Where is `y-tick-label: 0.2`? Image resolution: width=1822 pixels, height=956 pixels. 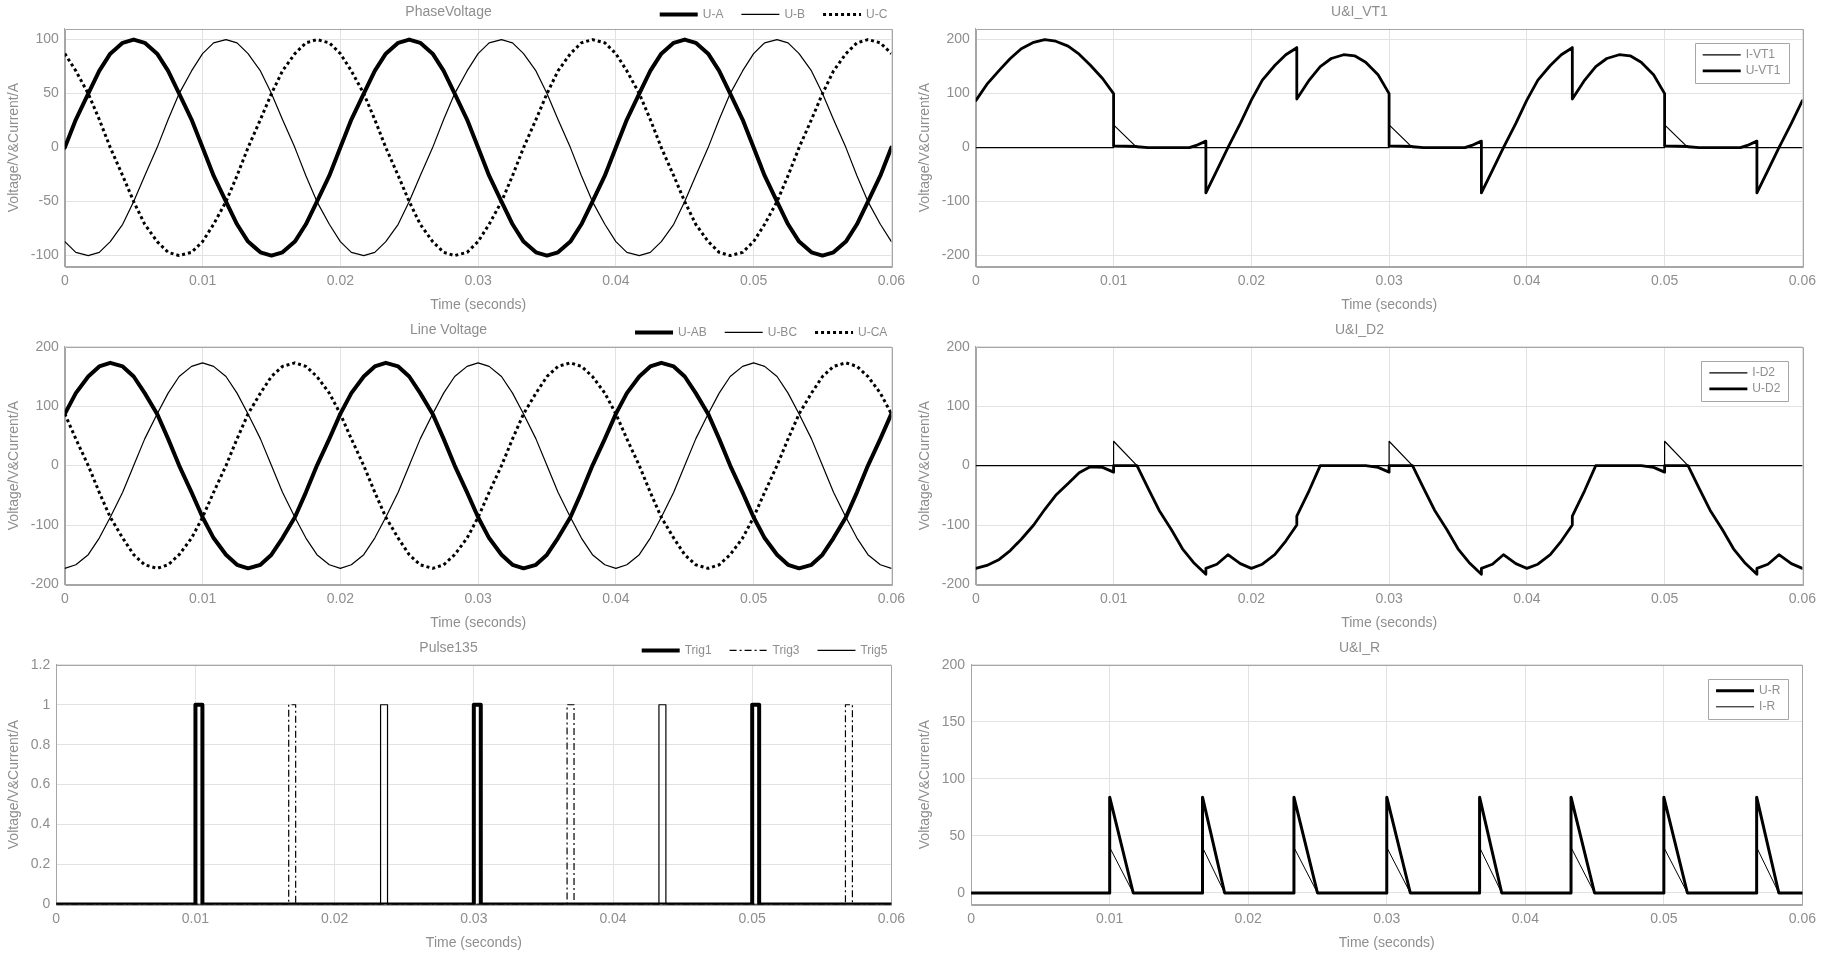 y-tick-label: 0.2 is located at coordinates (40, 863).